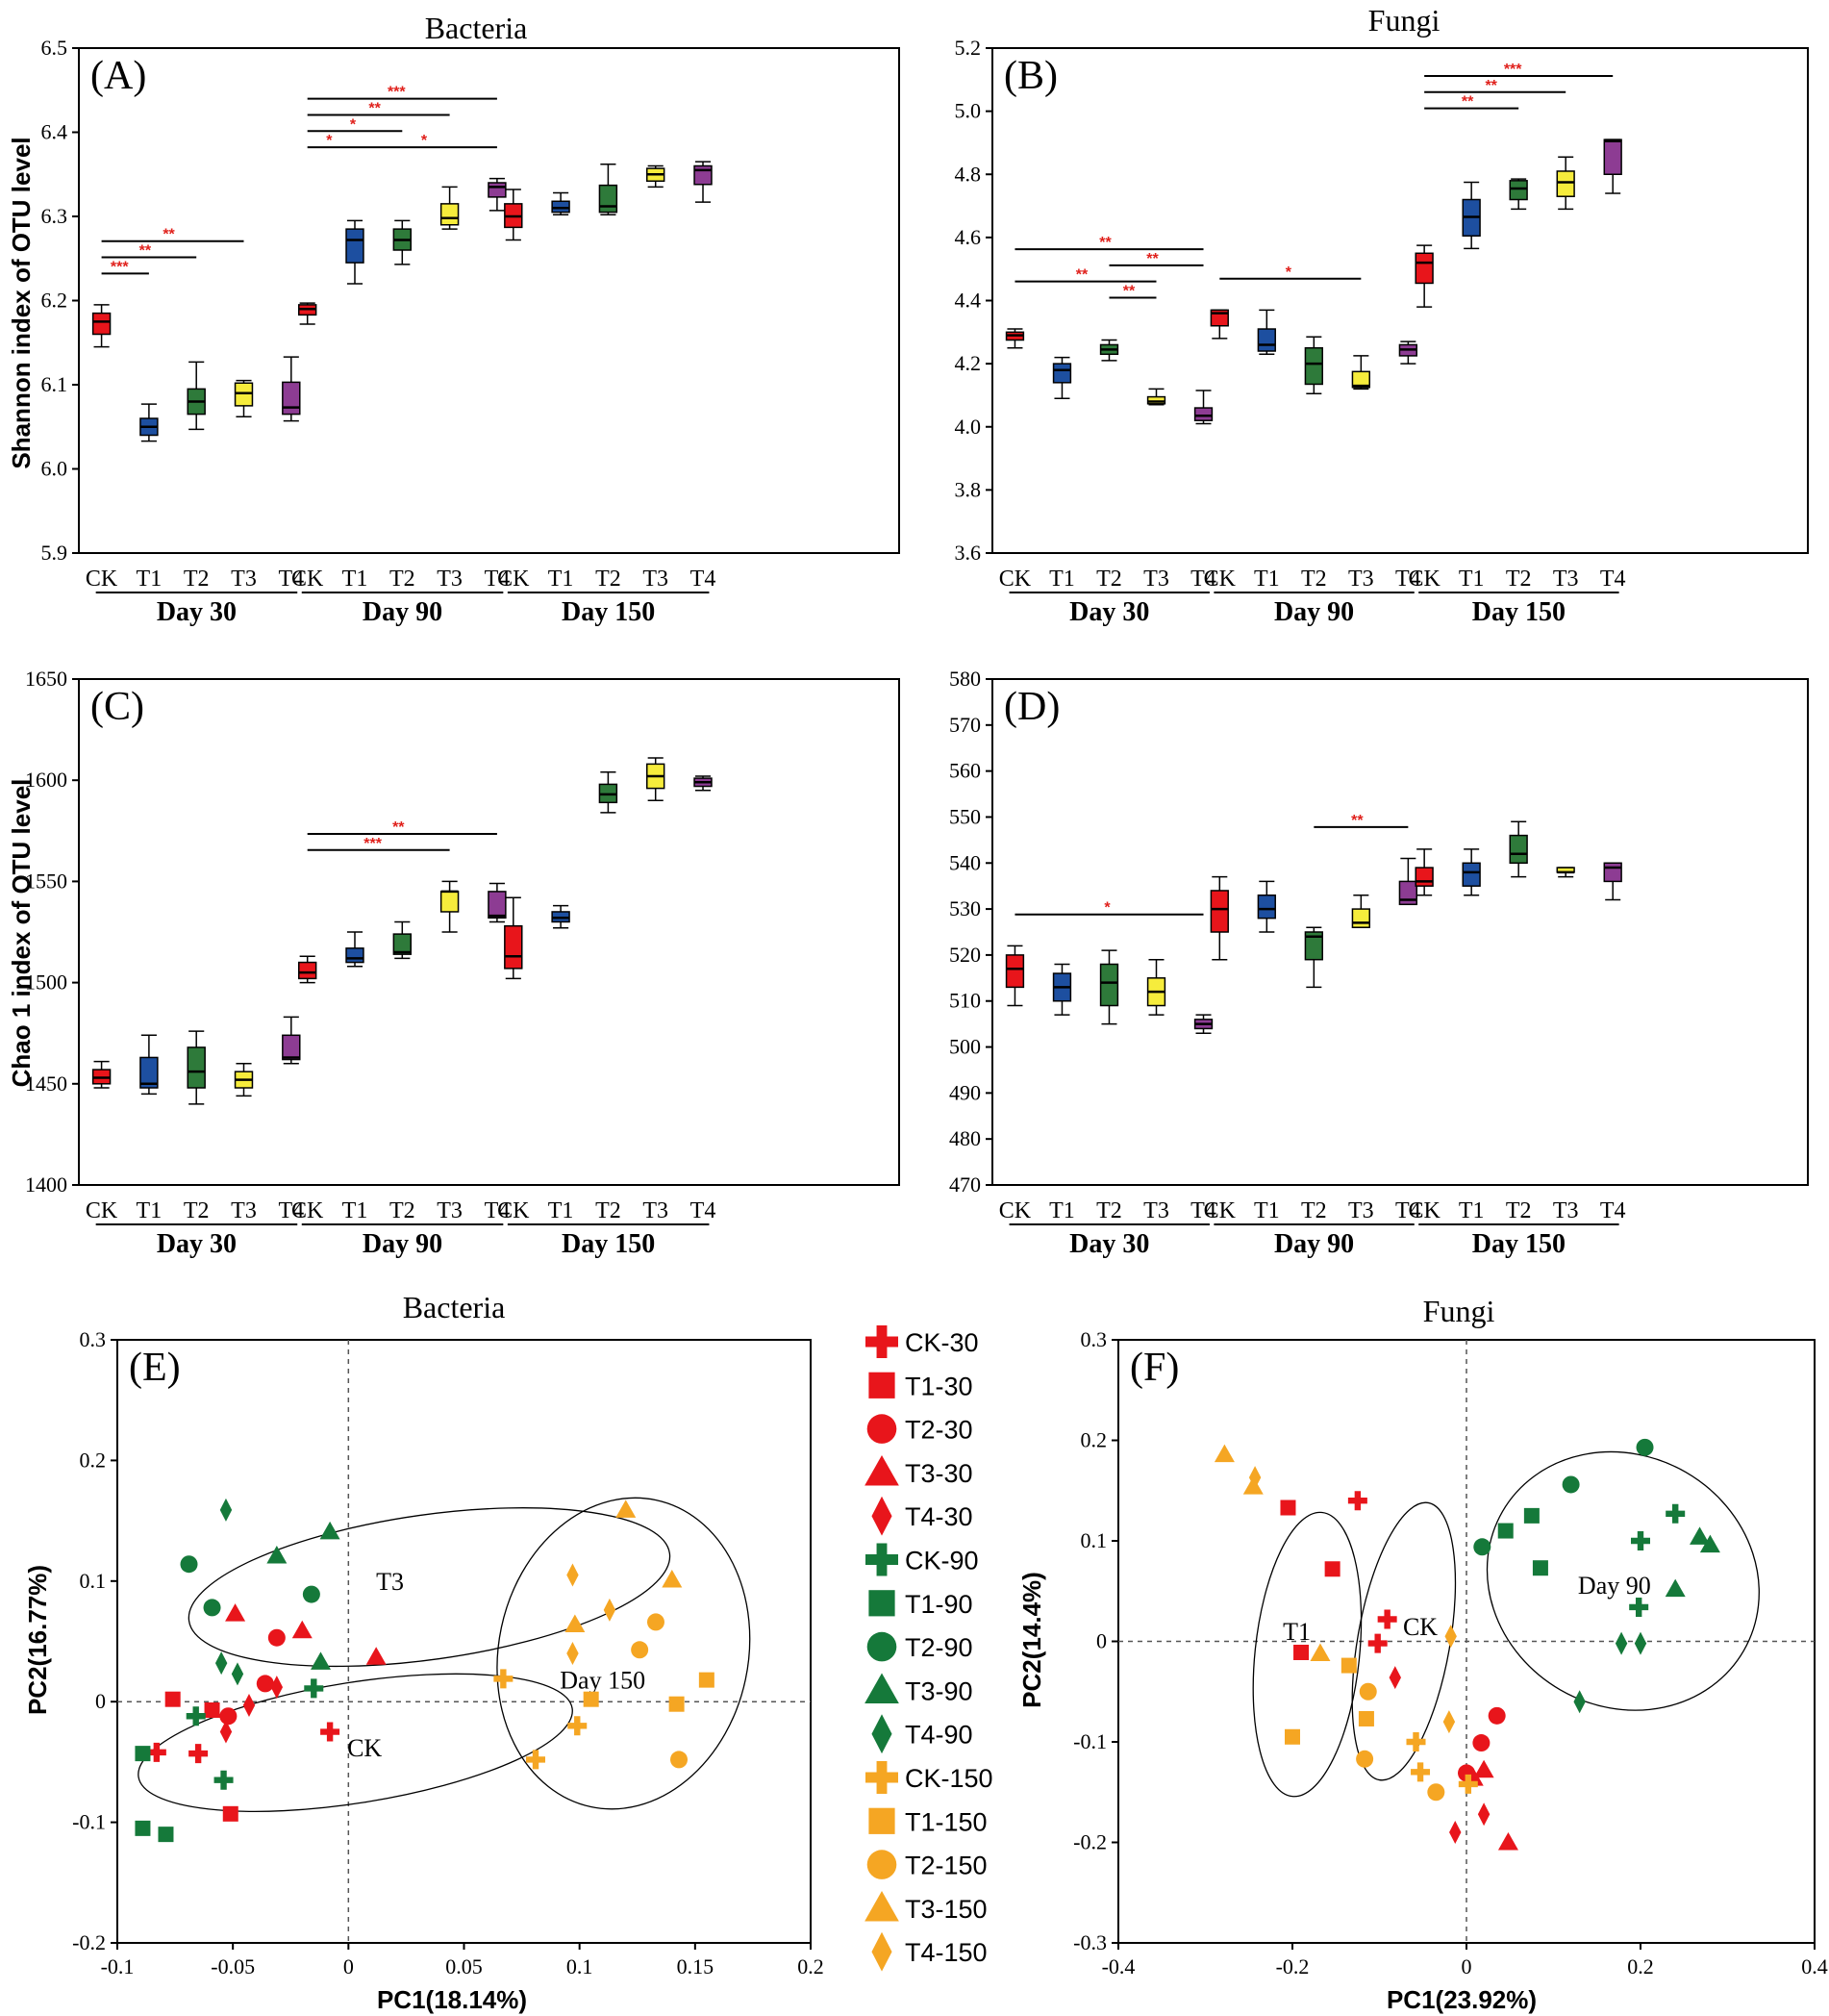 The width and height of the screenshot is (1829, 2016). I want to click on box-ck-day2, so click(1219, 325).